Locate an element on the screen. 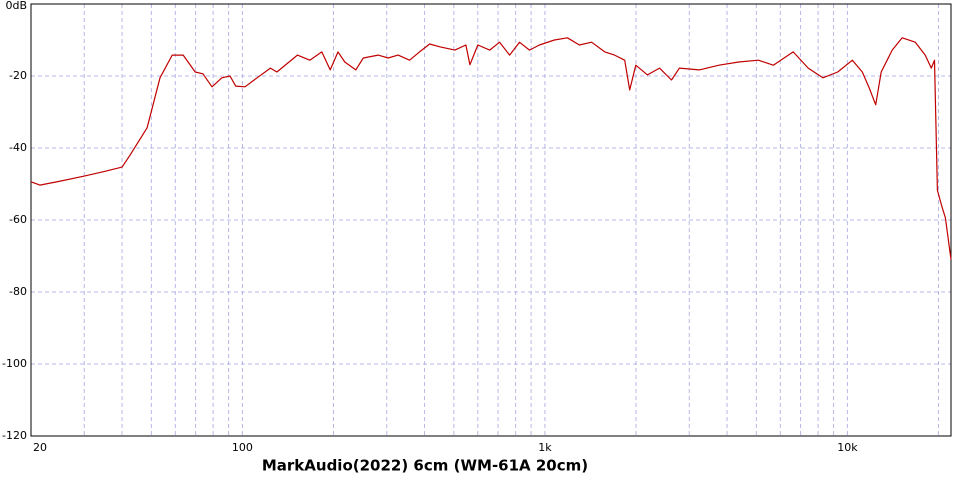 This screenshot has width=957, height=481. y-tick-label: -40 is located at coordinates (18, 147).